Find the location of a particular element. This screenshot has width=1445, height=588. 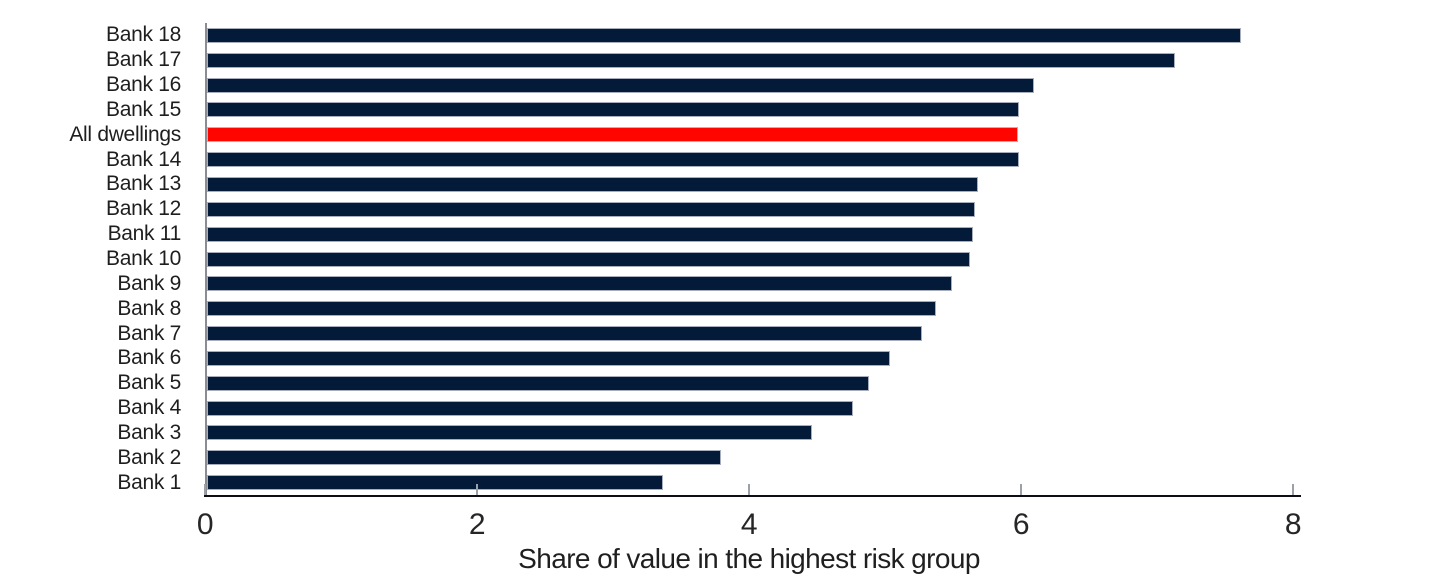

x-tick-label: 2 is located at coordinates (477, 524).